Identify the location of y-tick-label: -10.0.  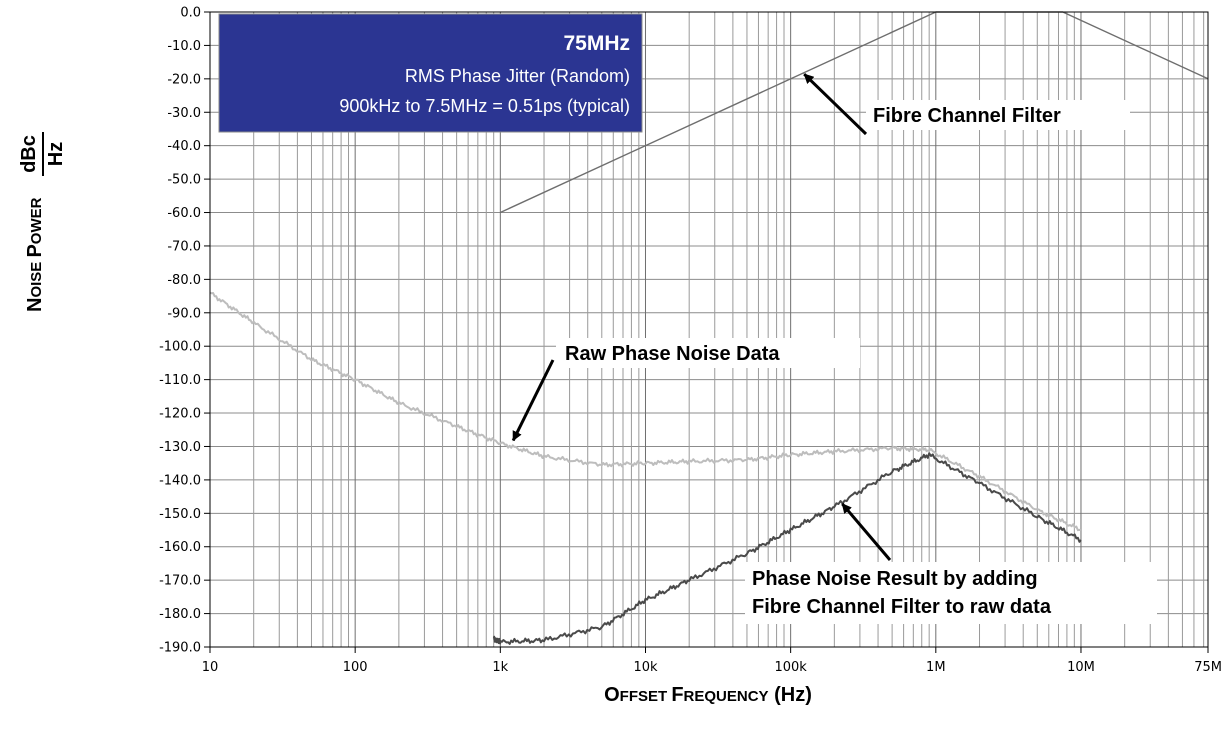
(184, 46).